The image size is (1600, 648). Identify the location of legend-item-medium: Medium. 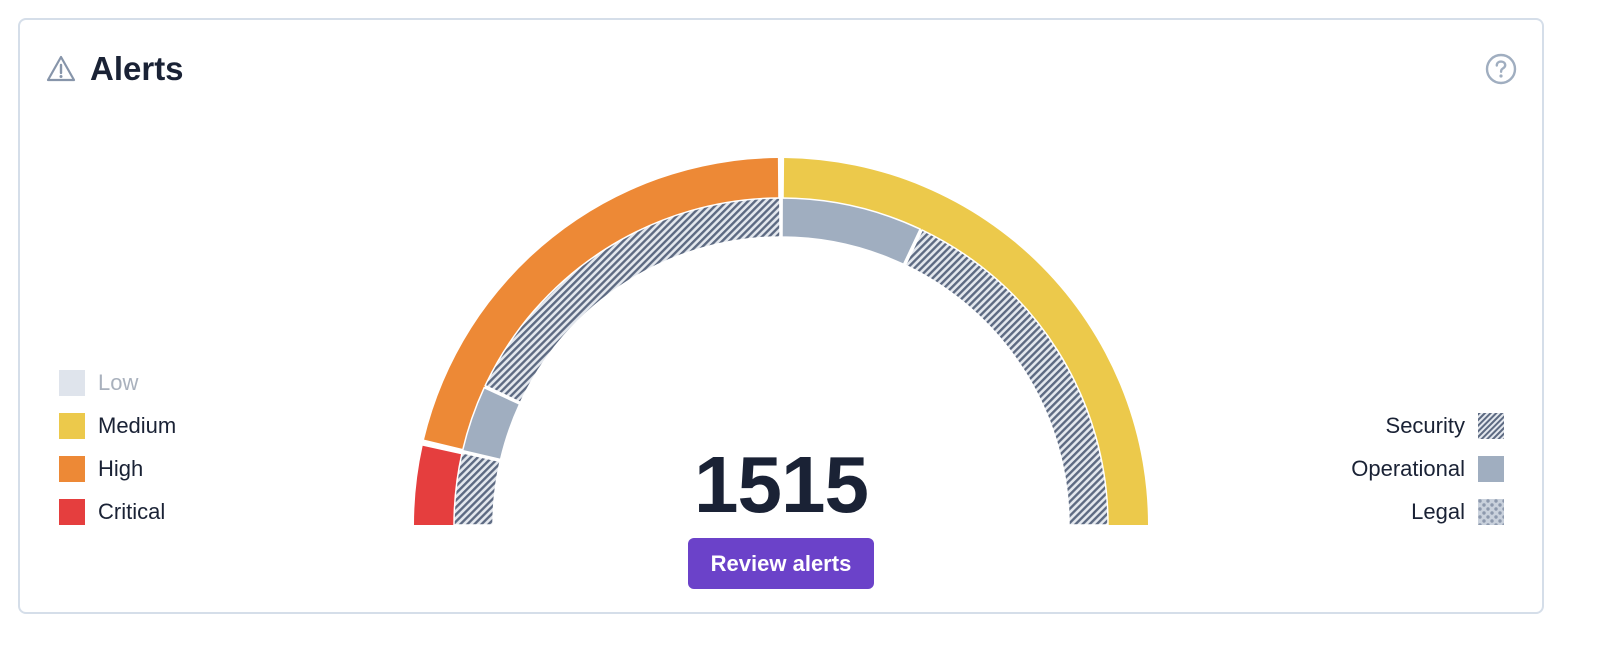
(117, 425).